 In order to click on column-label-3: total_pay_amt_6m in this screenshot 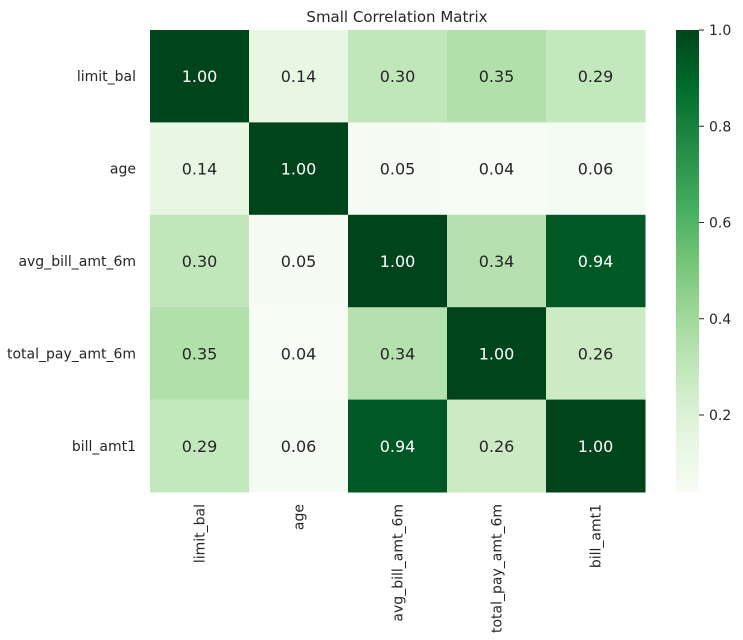, I will do `click(498, 568)`.